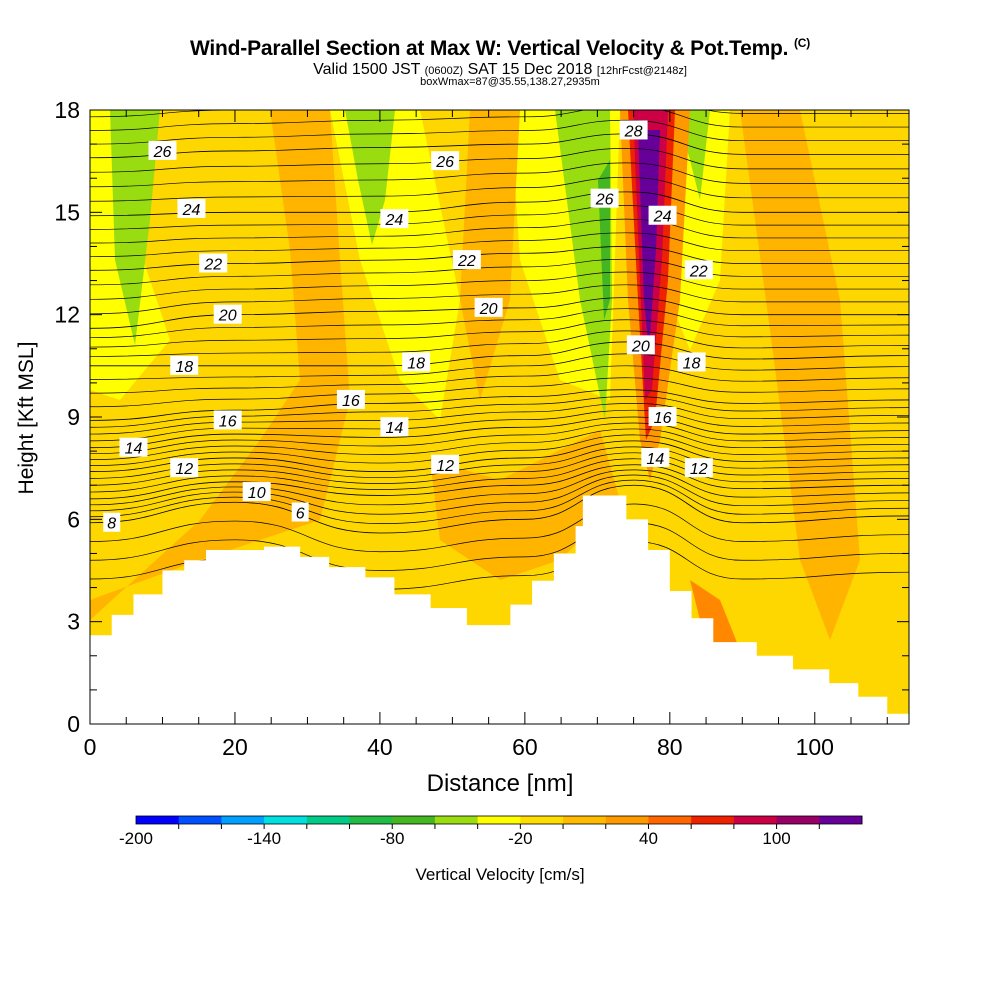  Describe the element at coordinates (256, 492) in the screenshot. I see `contour-label: 10` at that location.